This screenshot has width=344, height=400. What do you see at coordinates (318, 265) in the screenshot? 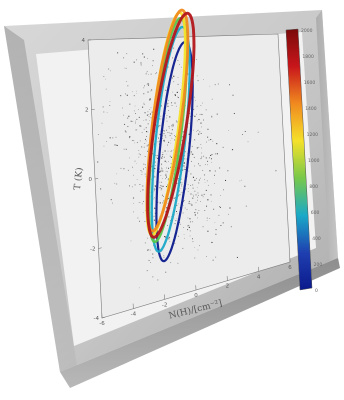
I see `colorbar-tick-label: 200` at bounding box center [318, 265].